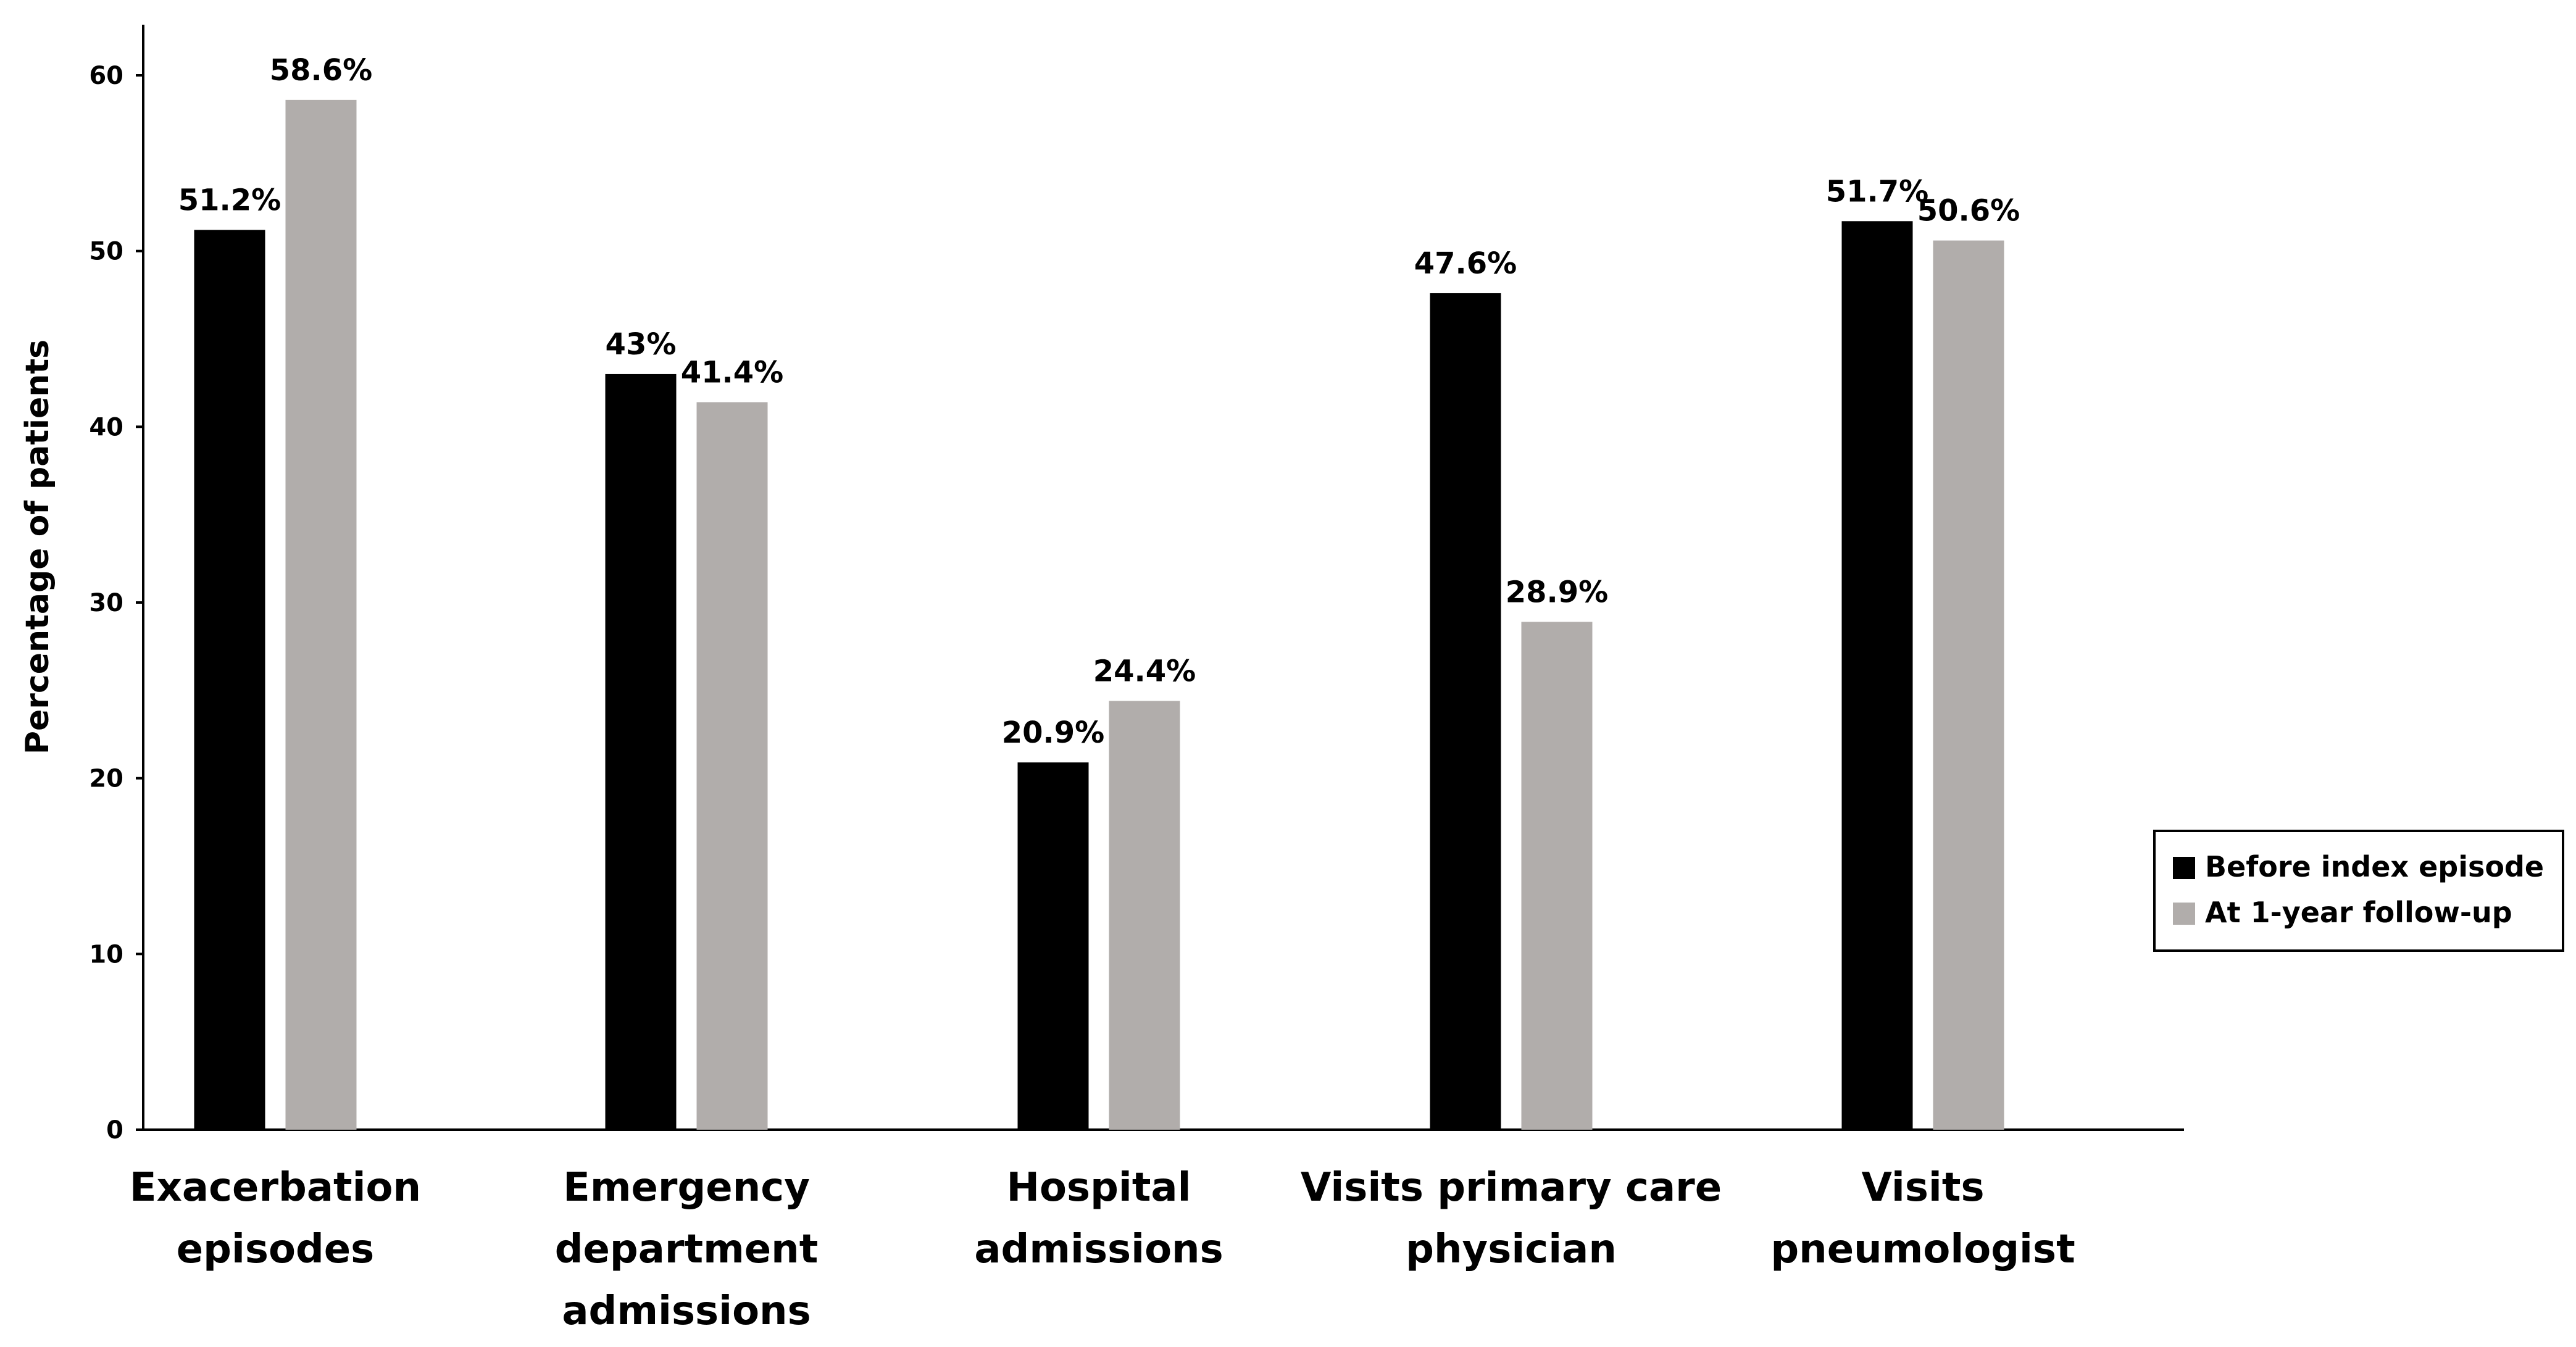 The image size is (2576, 1347). Describe the element at coordinates (1511, 1188) in the screenshot. I see `category-label-line: Visits primary care` at that location.